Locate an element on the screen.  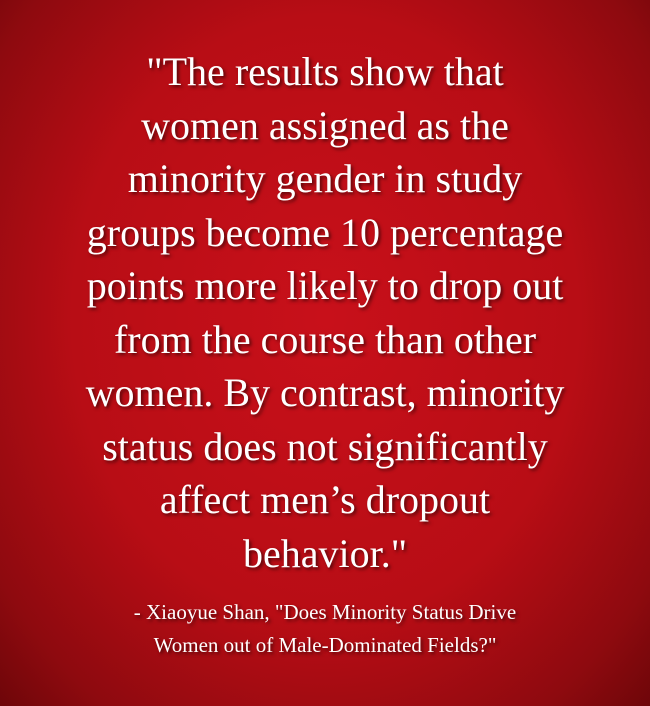
quote-line: women. By contrast, minority is located at coordinates (325, 392).